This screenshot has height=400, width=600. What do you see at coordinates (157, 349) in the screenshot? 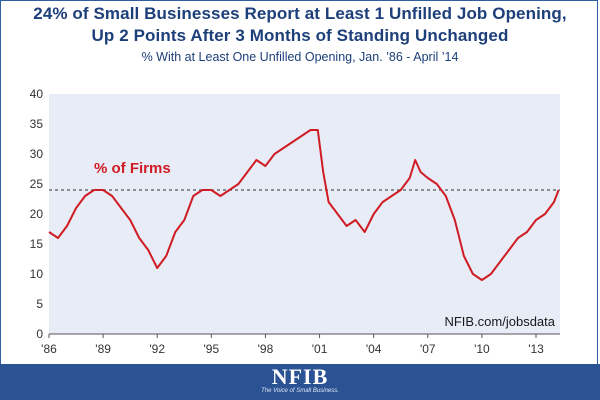
I see `x-tick-label: '92` at bounding box center [157, 349].